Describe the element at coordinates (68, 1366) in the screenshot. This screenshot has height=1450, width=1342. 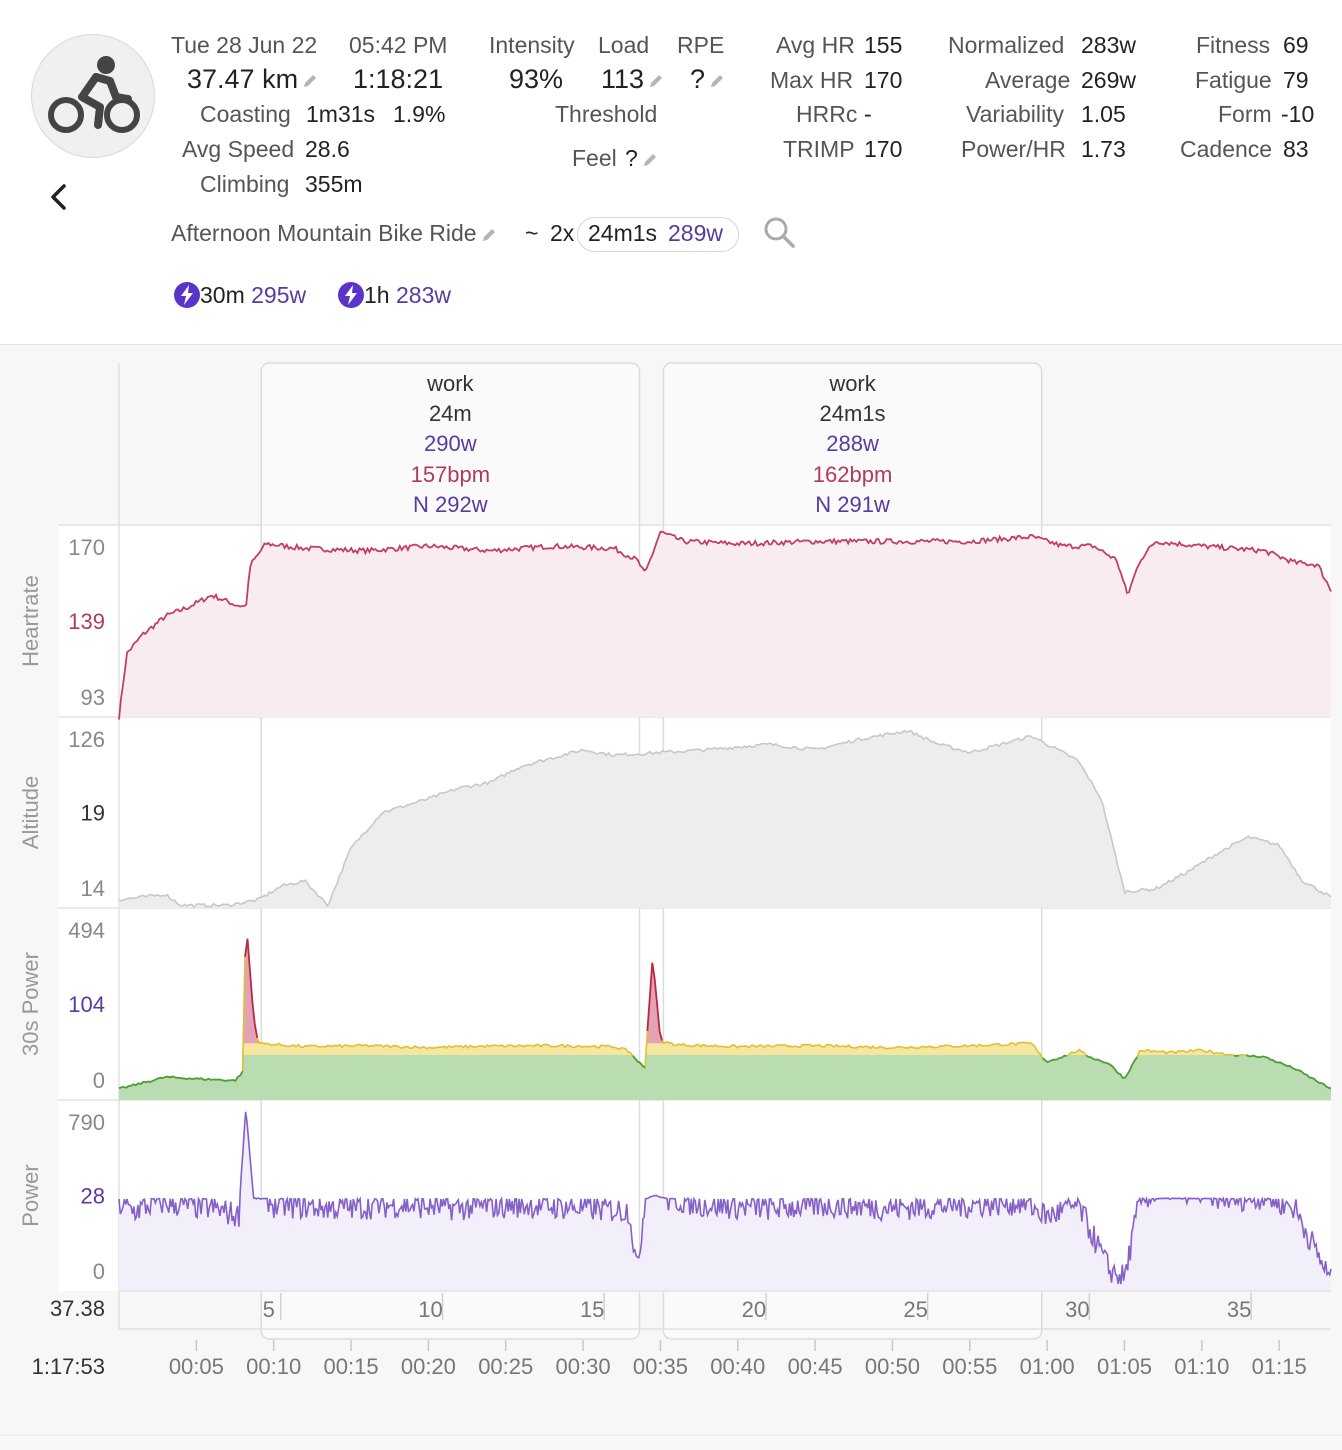
I see `time-readout: 1:17:53` at that location.